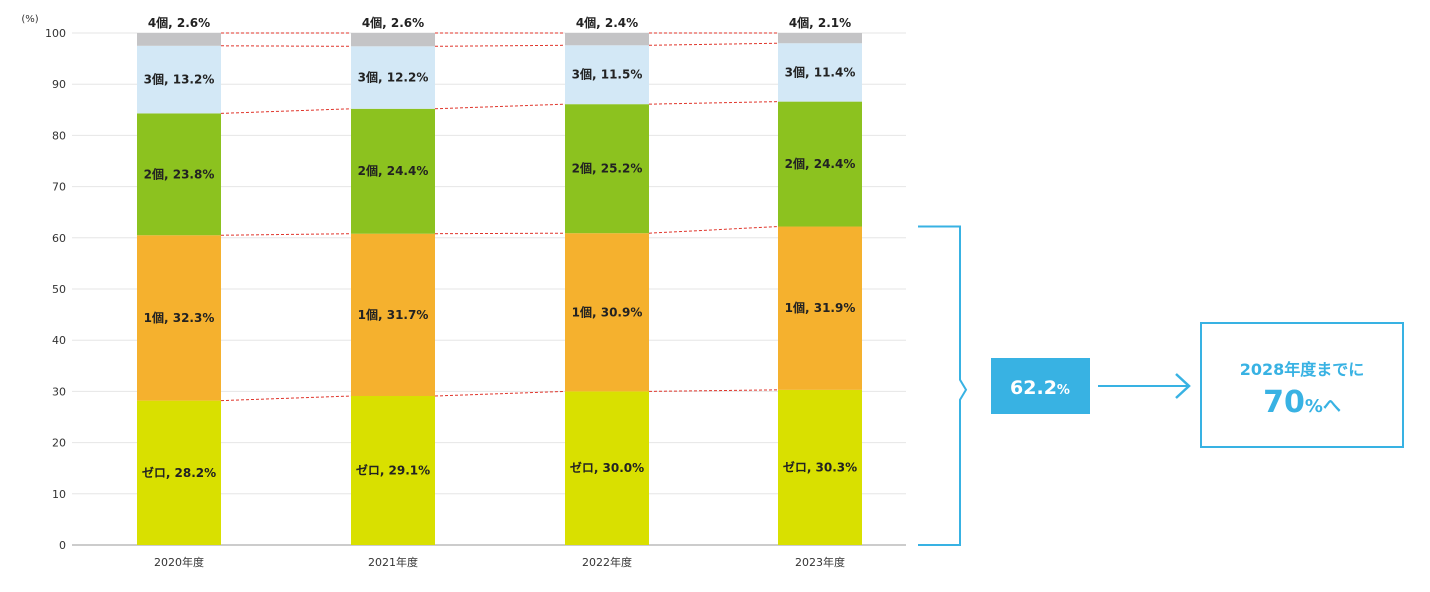  I want to click on bar-segment-3-2023年度, so click(820, 164).